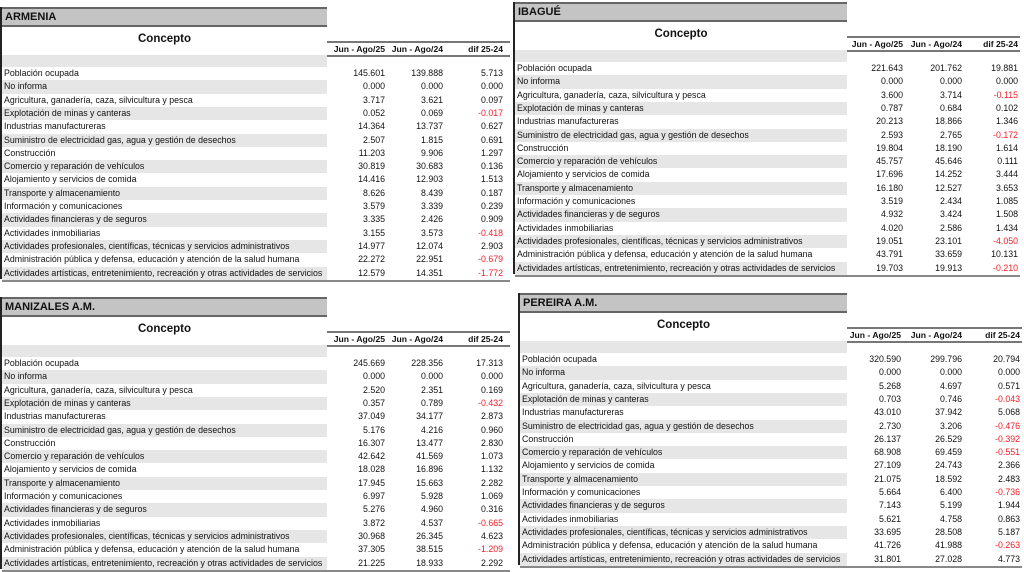 The image size is (1024, 572). I want to click on value-jun-ago-24: 27.028, so click(948, 558).